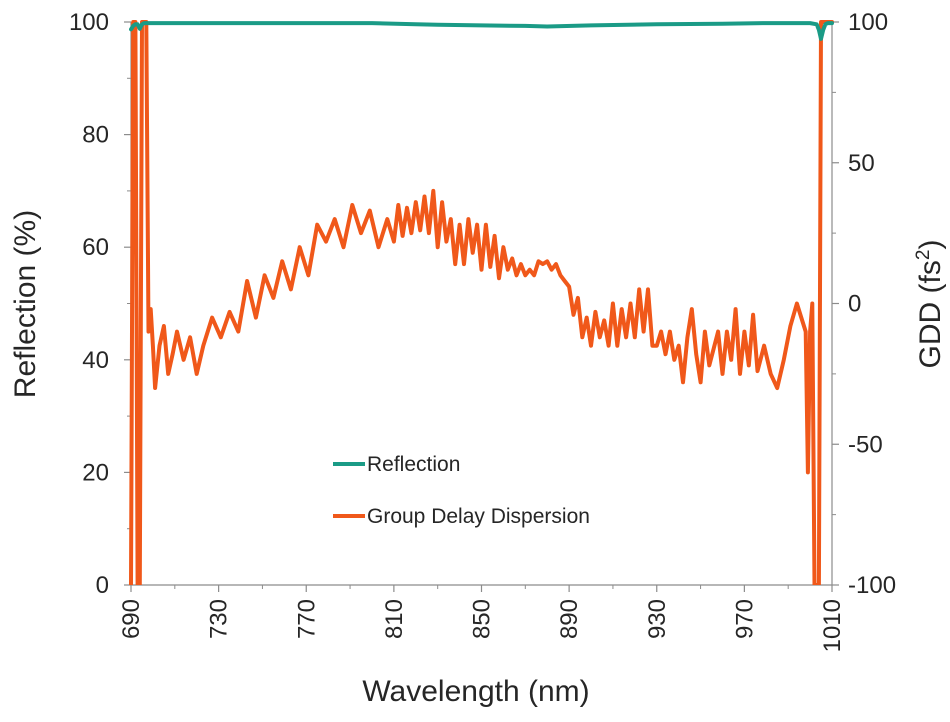 Image resolution: width=950 pixels, height=722 pixels. Describe the element at coordinates (475, 691) in the screenshot. I see `x-axis-title: Wavelength (nm)` at that location.